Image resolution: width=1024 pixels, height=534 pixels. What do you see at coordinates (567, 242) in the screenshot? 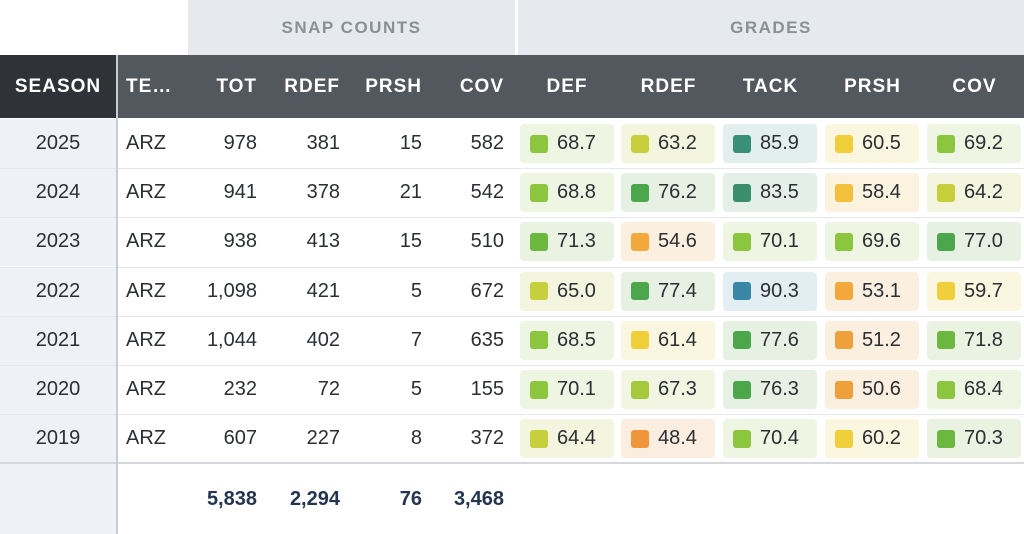
I see `grade-def-cell: 71.3` at bounding box center [567, 242].